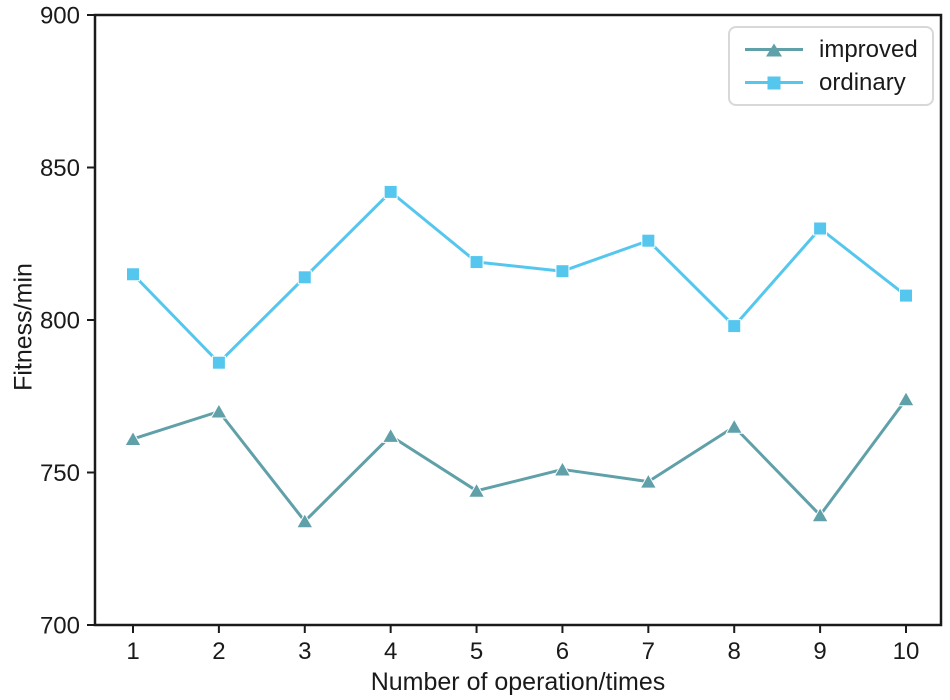  I want to click on legend-label-improved: improved, so click(868, 49).